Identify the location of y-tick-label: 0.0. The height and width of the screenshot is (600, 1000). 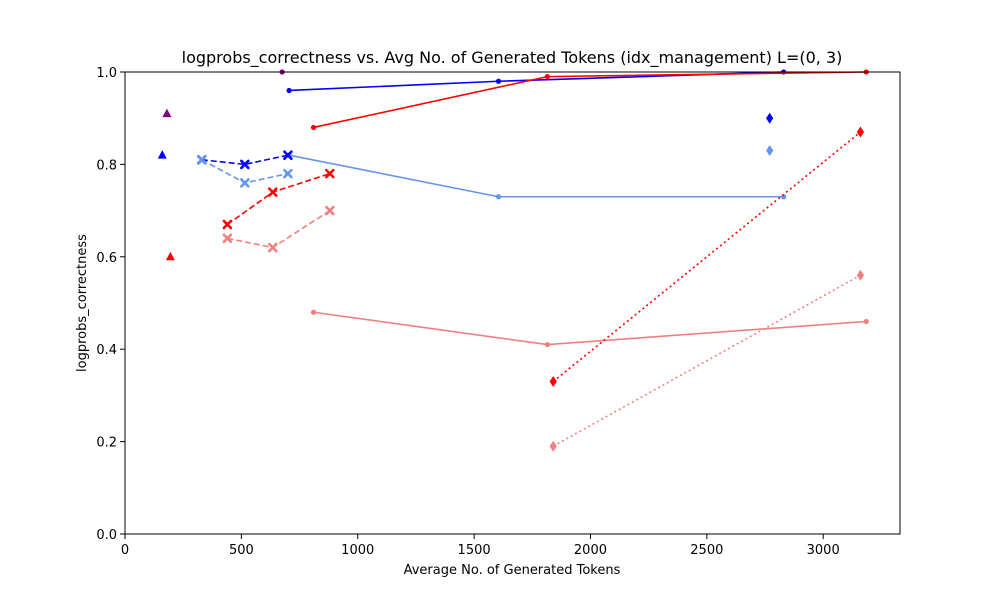
(106, 535).